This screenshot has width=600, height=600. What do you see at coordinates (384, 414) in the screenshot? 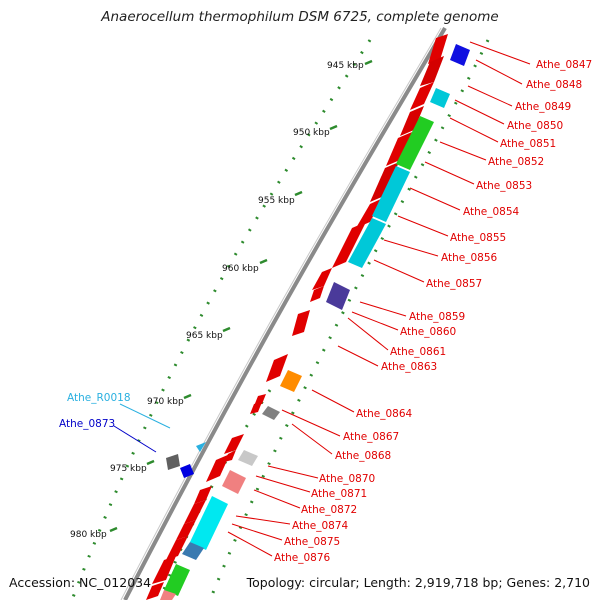
I see `feature-label: Athe_0864` at bounding box center [384, 414].